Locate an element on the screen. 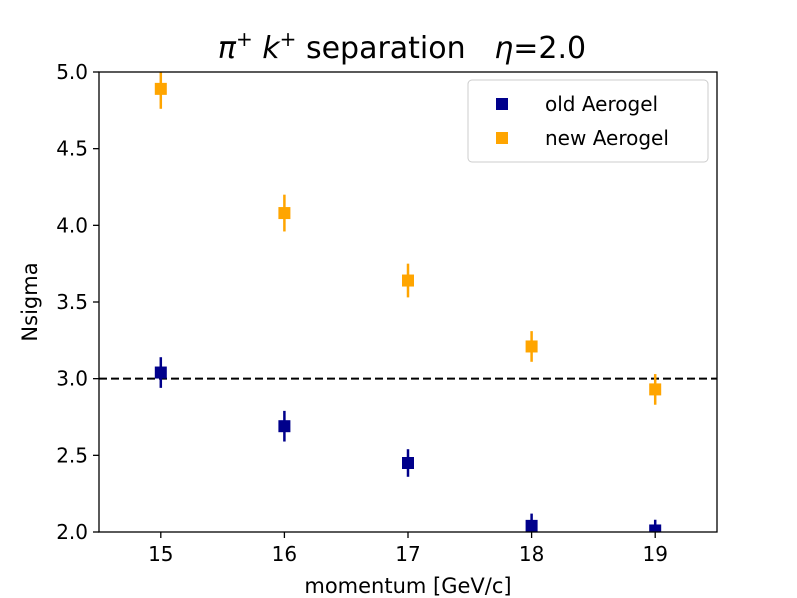 The width and height of the screenshot is (797, 598). x-tick-label: 18 is located at coordinates (531, 554).